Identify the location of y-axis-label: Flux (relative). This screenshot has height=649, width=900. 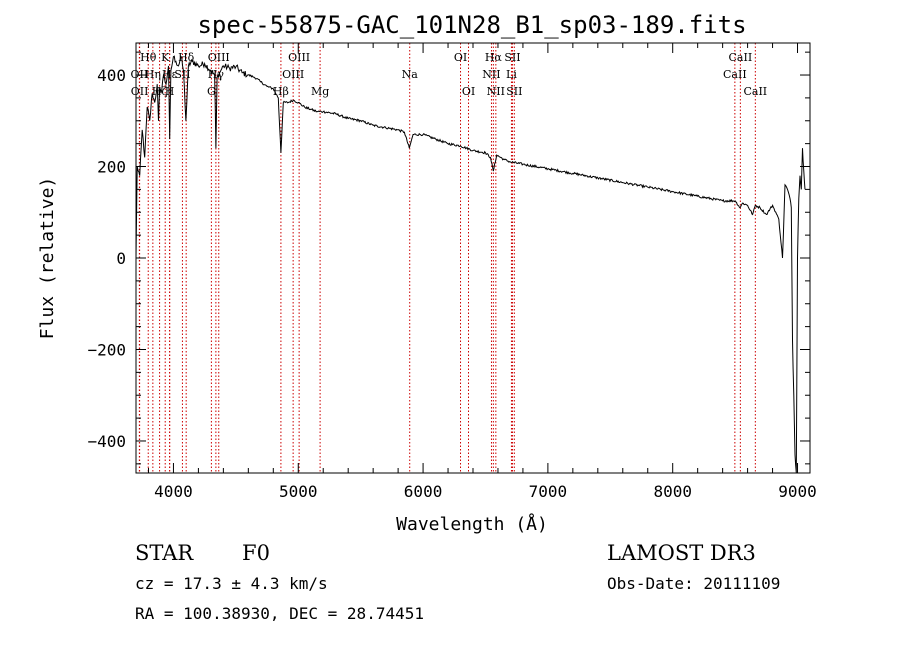
(47, 258).